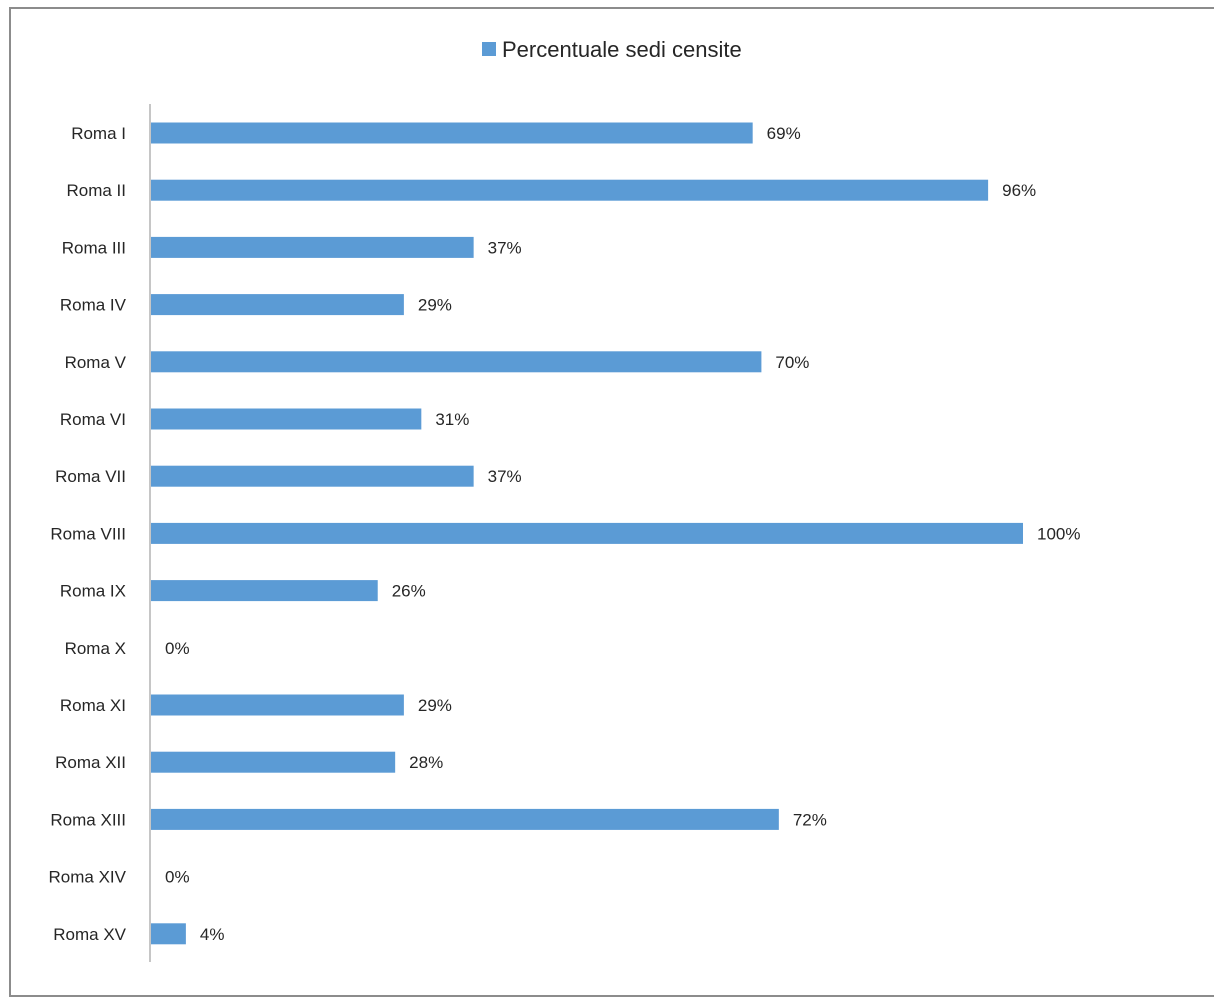 This screenshot has width=1214, height=997. I want to click on category-label: Roma XV, so click(89, 934).